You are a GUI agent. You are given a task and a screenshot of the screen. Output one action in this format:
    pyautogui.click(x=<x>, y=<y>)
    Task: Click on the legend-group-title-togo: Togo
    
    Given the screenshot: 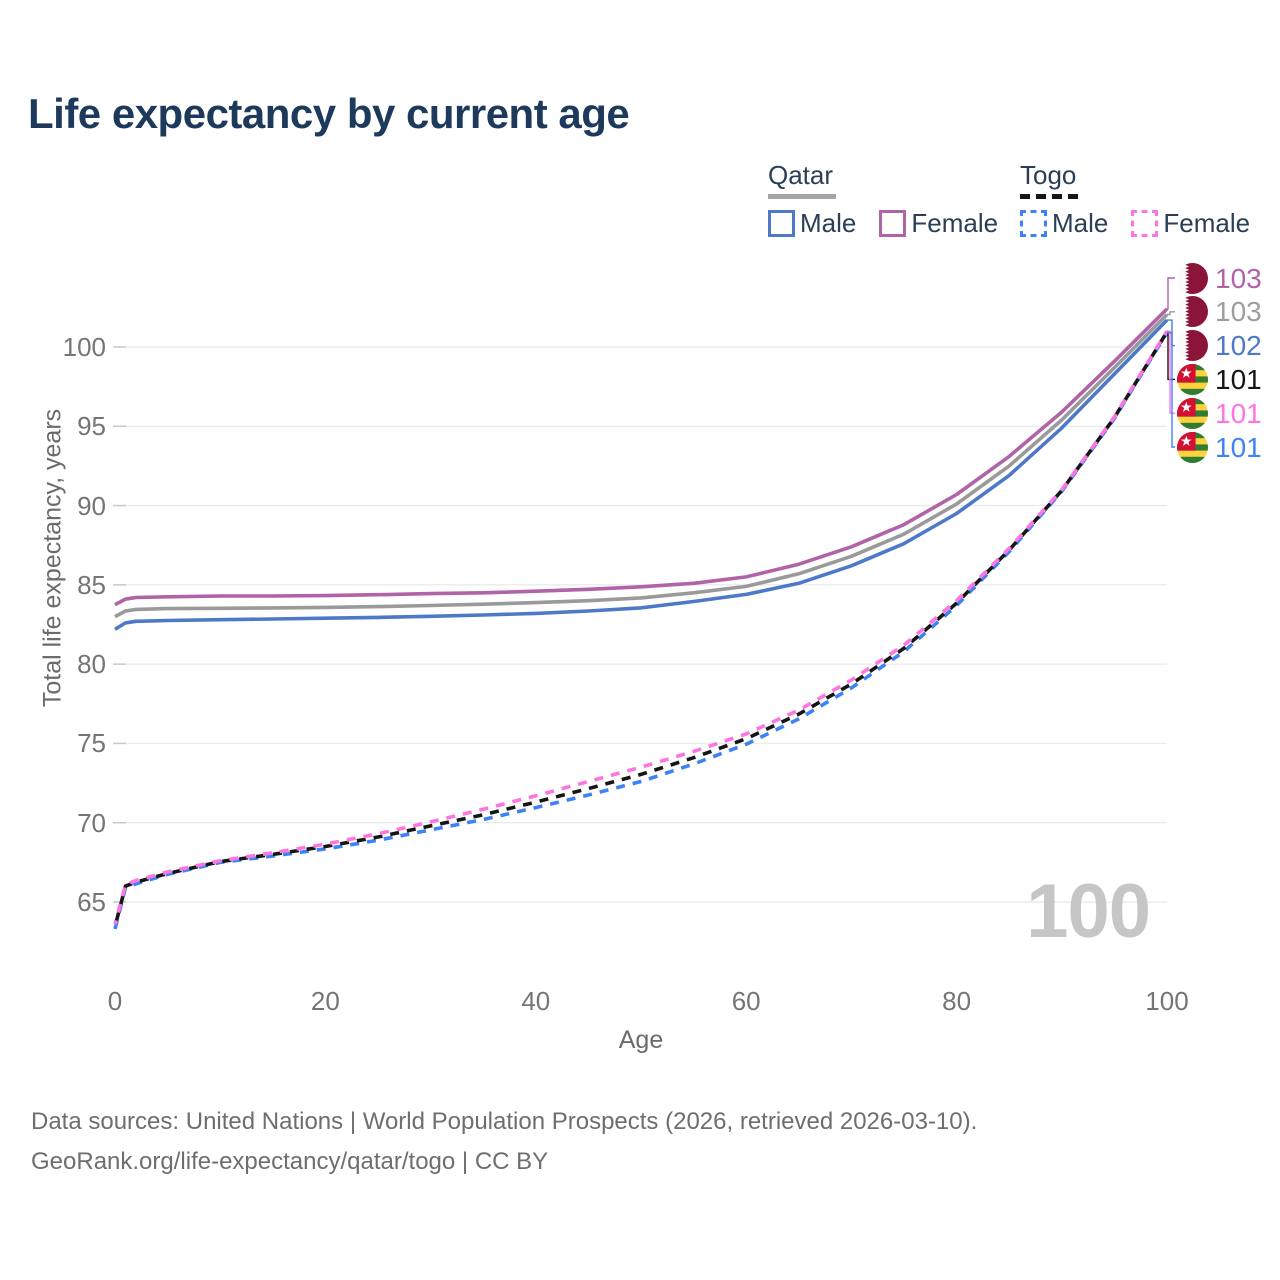 What is the action you would take?
    pyautogui.click(x=1048, y=175)
    